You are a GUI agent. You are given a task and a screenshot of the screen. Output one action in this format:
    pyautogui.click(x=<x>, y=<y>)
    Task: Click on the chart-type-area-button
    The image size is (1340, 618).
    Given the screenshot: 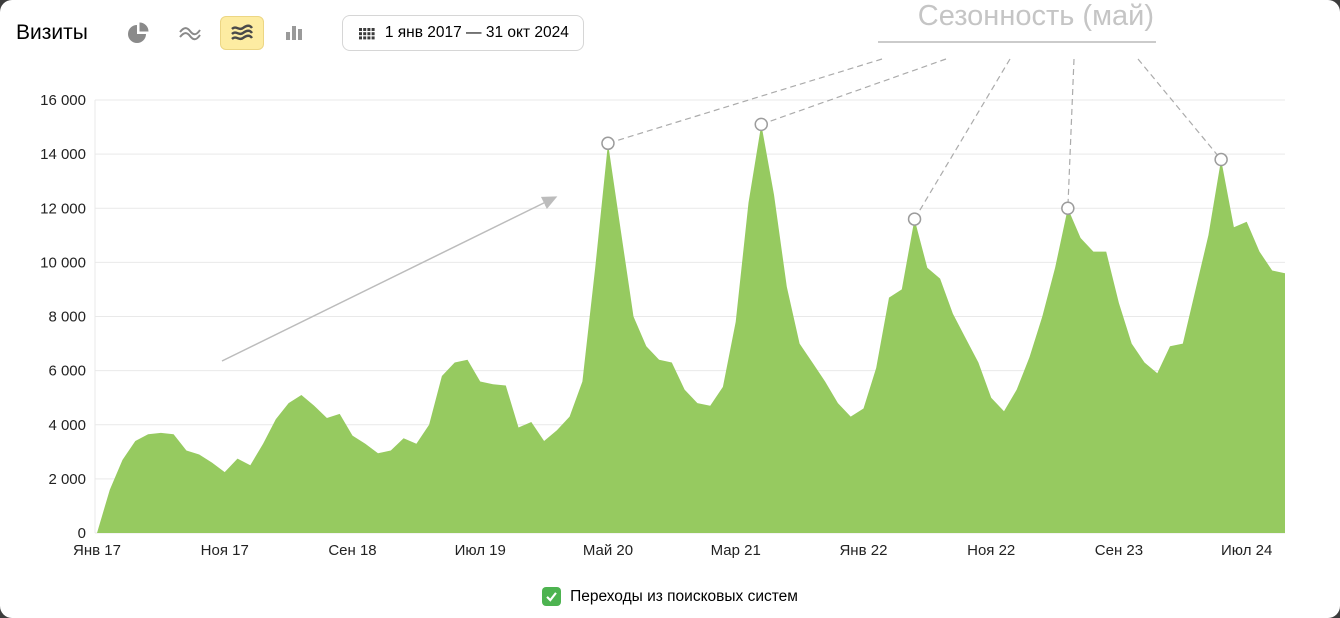 What is the action you would take?
    pyautogui.click(x=241, y=33)
    